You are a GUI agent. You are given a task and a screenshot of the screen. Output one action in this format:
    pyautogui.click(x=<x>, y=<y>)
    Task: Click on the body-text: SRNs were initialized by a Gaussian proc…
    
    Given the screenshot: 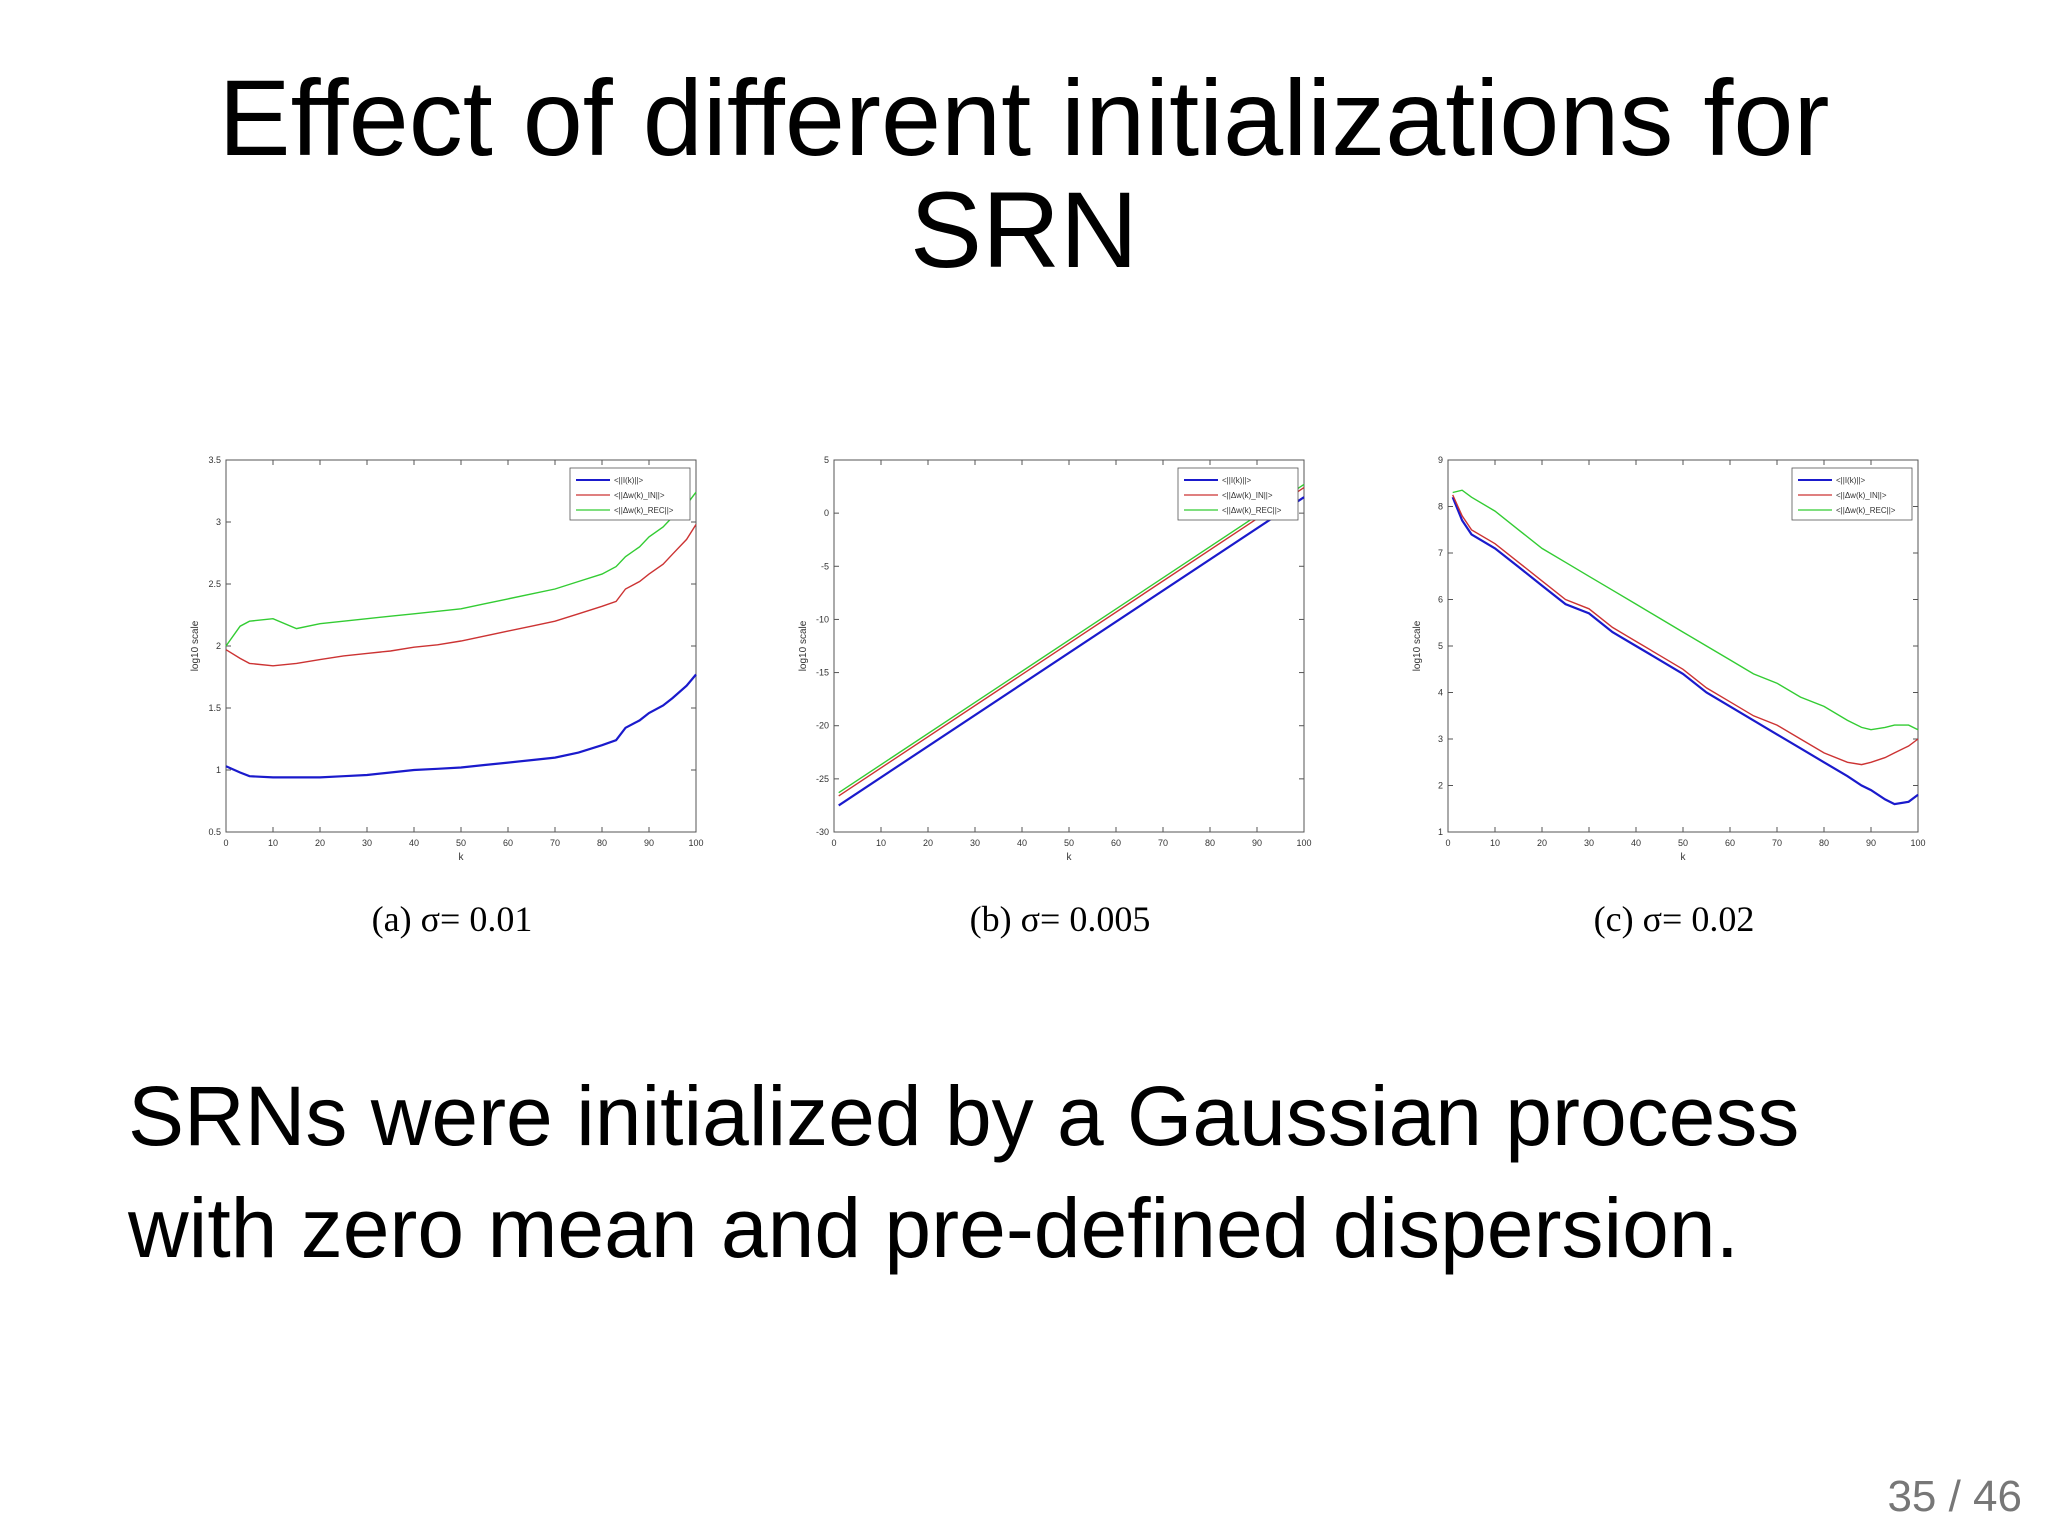 What is the action you would take?
    pyautogui.click(x=1053, y=1172)
    